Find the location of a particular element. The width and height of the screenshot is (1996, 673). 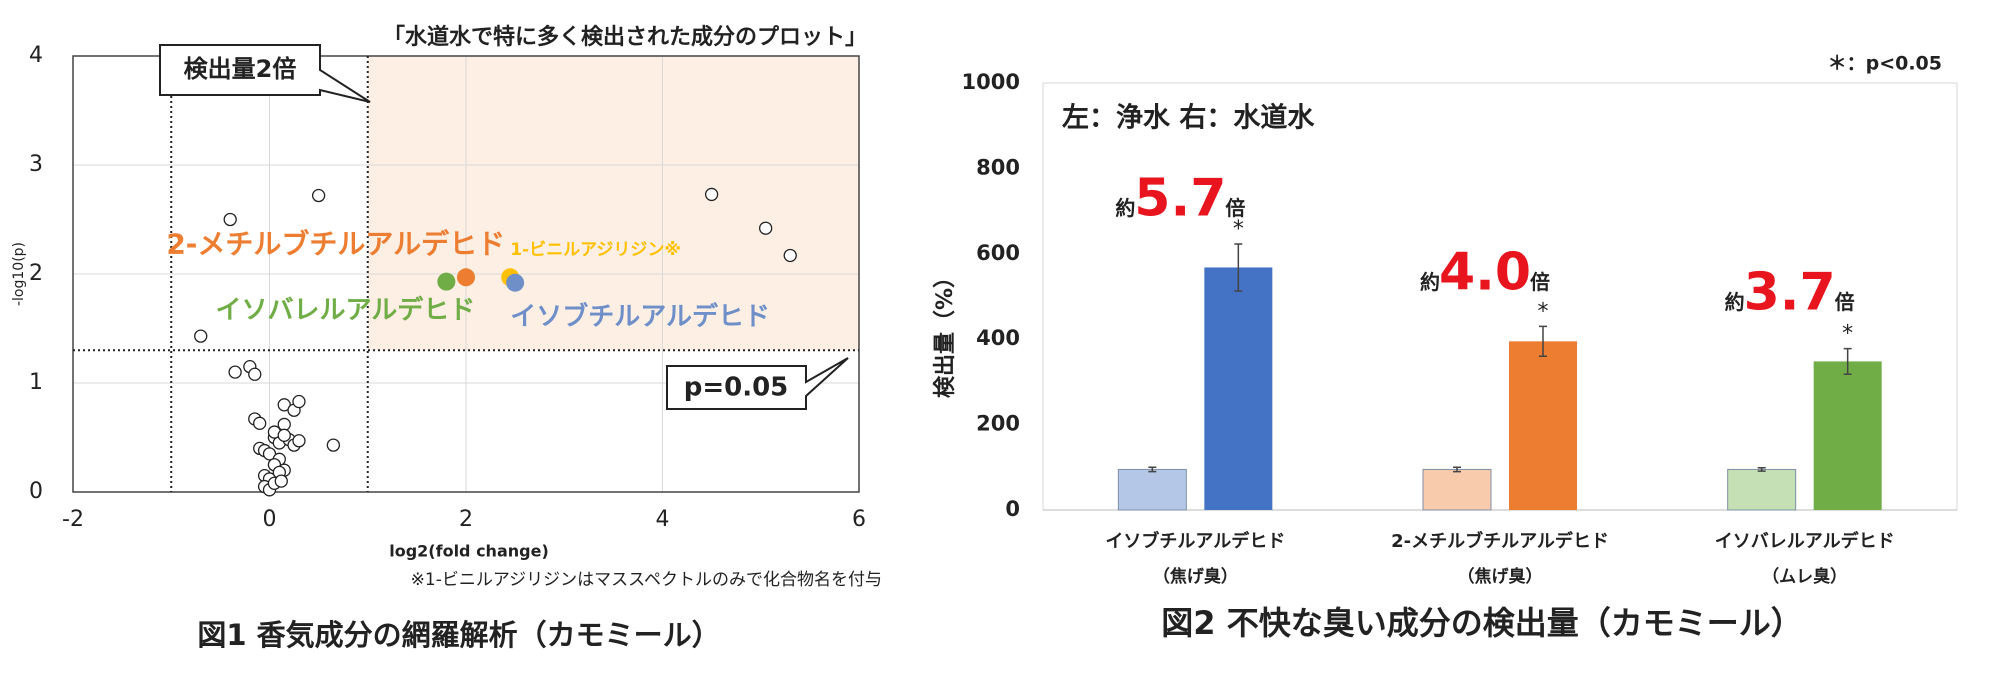

point-label: イソバレルアルデヒド is located at coordinates (345, 310).